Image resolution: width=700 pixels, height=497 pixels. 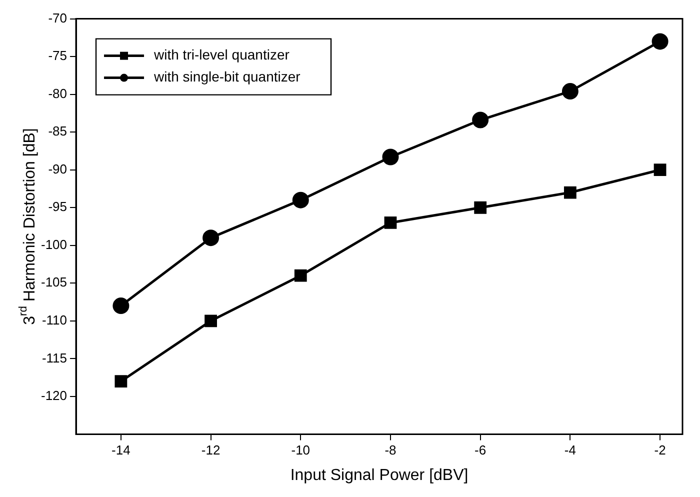 What do you see at coordinates (54, 244) in the screenshot?
I see `y-tick-label: -100` at bounding box center [54, 244].